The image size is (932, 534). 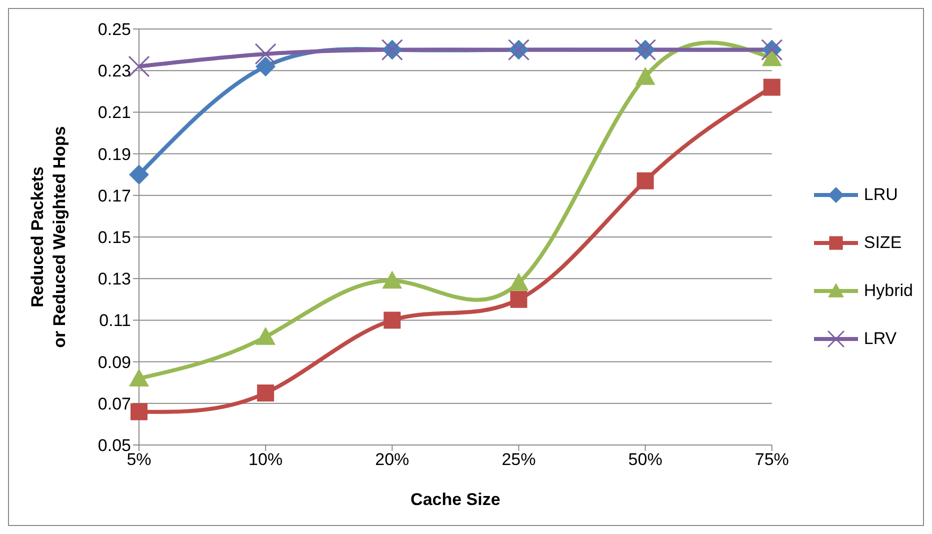 I want to click on x-axis-title: Cache Size, so click(x=455, y=499).